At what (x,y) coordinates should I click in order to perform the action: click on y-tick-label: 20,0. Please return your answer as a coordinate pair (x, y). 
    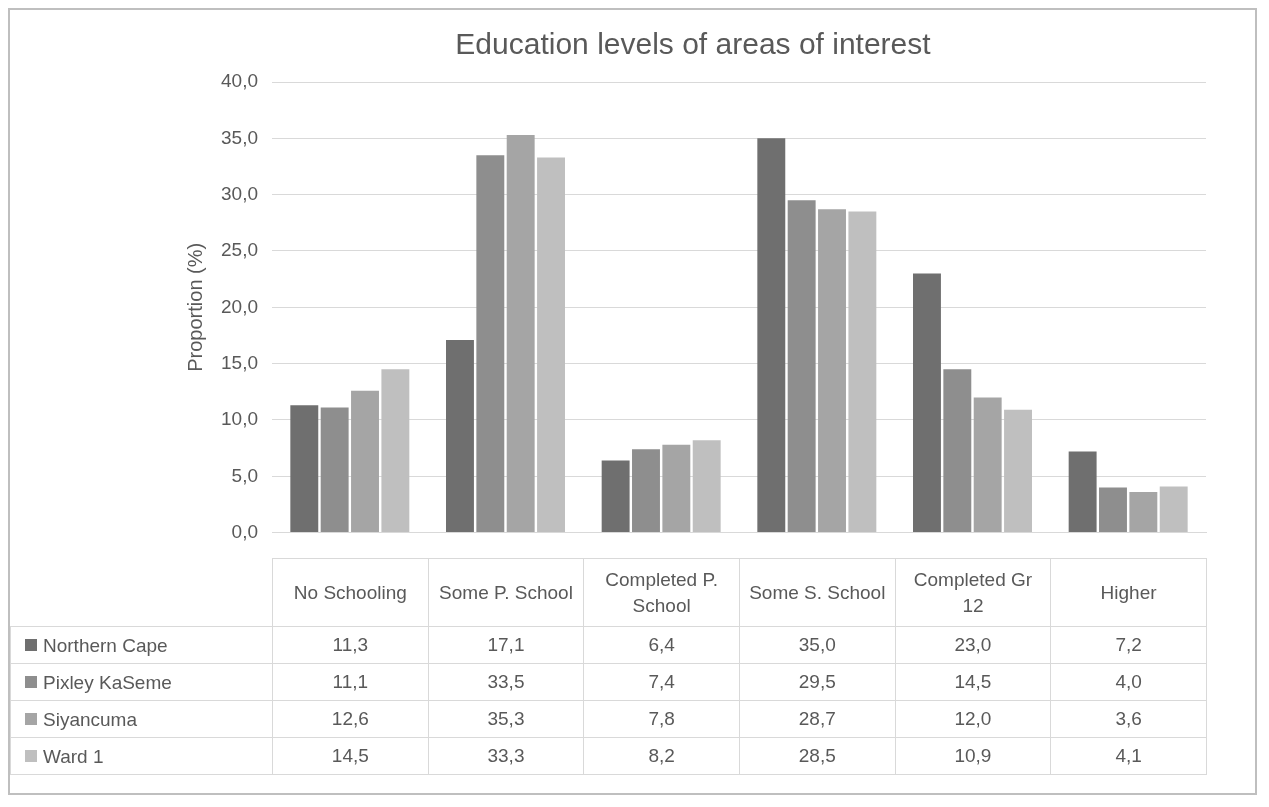
    Looking at the image, I should click on (239, 306).